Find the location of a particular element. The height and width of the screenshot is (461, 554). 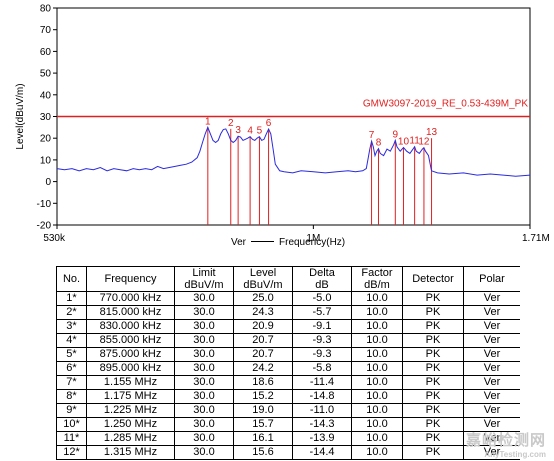

table-cell: 1.175 MHz is located at coordinates (130, 396).